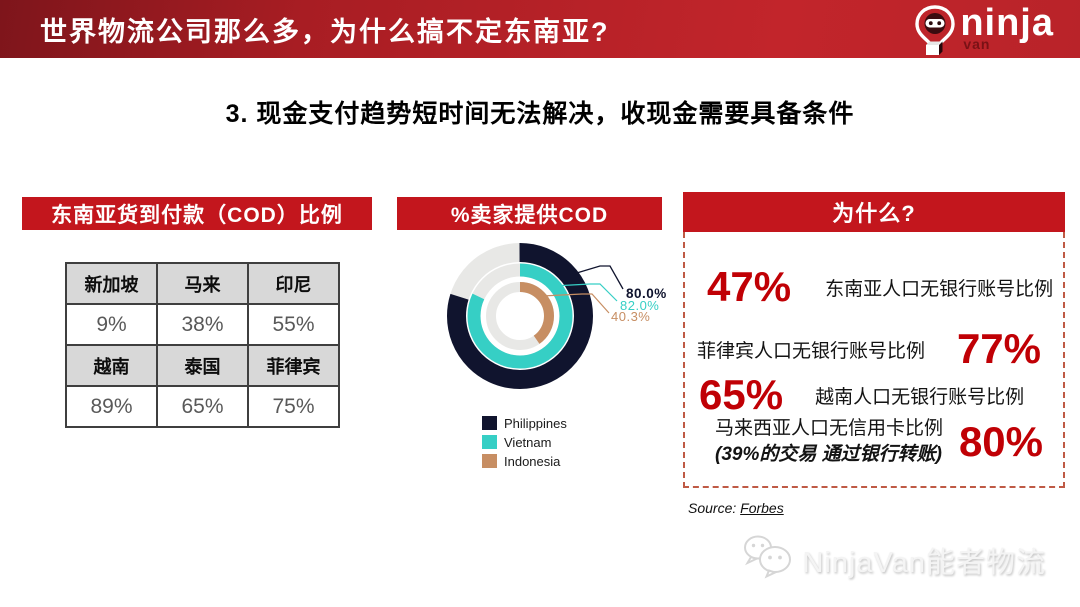 Image resolution: width=1080 pixels, height=607 pixels. Describe the element at coordinates (829, 441) in the screenshot. I see `stat-label-block: 马来西亚人口无信用卡比例 (39%的交易 通过银行转账)` at that location.